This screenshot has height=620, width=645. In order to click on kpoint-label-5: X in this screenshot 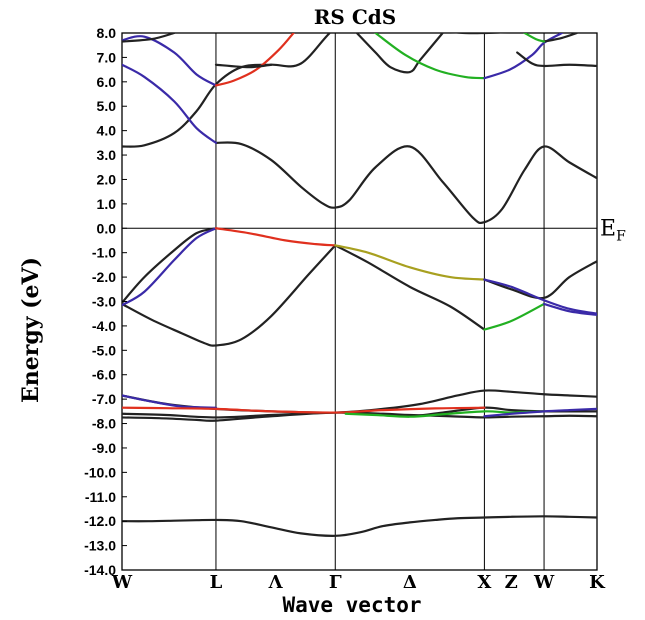, I will do `click(484, 582)`.